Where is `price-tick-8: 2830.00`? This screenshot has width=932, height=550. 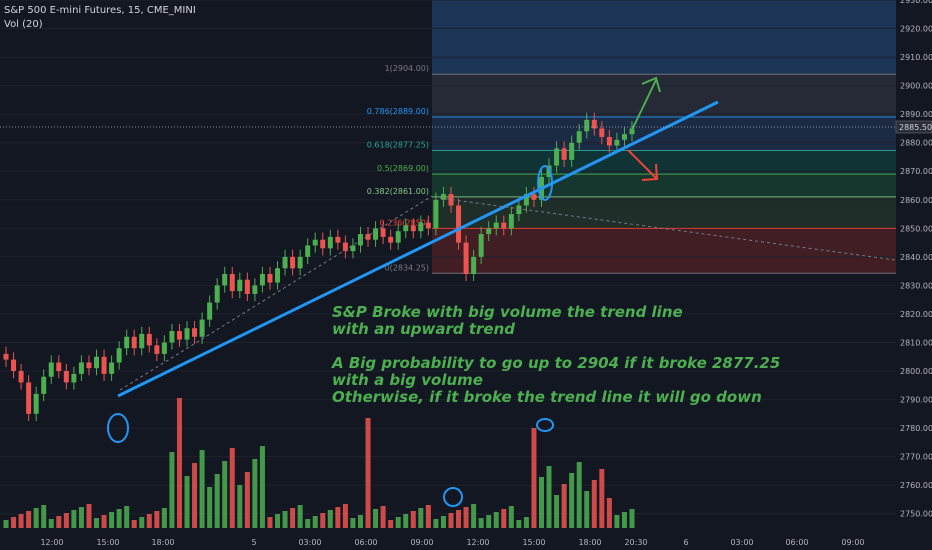 price-tick-8: 2830.00 is located at coordinates (916, 285).